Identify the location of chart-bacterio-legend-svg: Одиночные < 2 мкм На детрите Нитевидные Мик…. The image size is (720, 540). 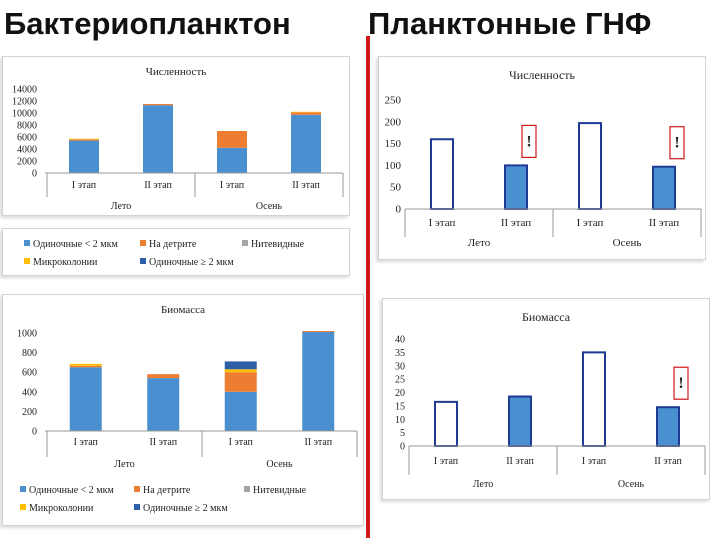
(164, 253).